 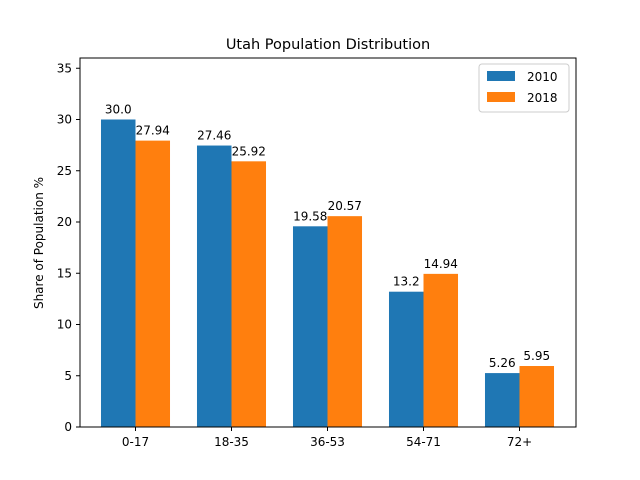 I want to click on x-tick-label: 18-35, so click(x=231, y=442).